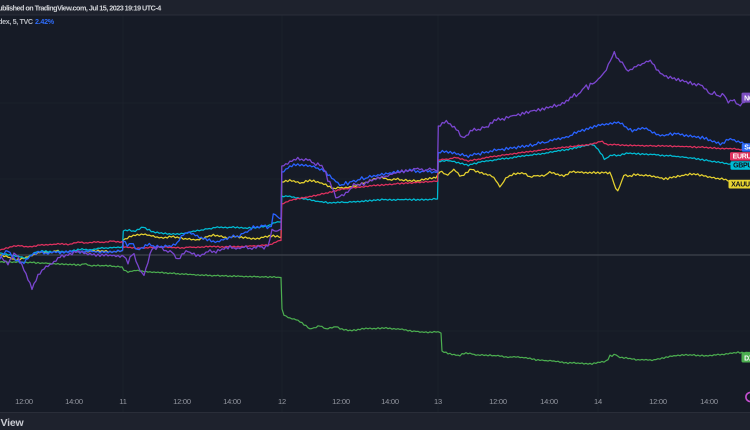  Describe the element at coordinates (741, 166) in the screenshot. I see `svg-text: GBPUS` at that location.